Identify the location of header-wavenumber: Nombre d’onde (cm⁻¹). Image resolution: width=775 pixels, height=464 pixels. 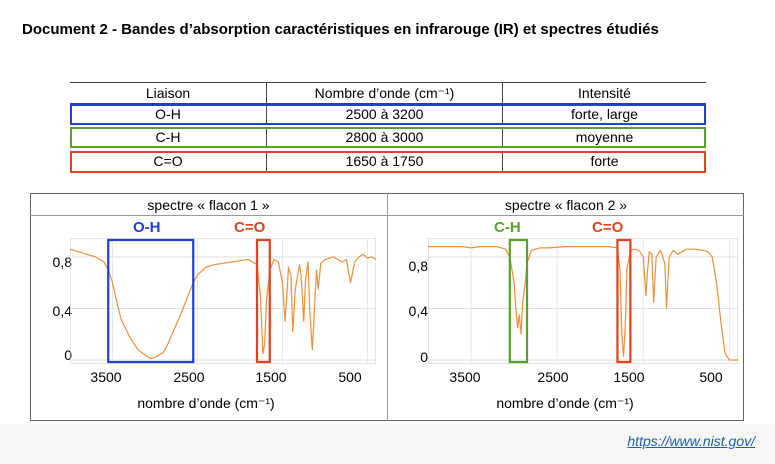
(384, 93).